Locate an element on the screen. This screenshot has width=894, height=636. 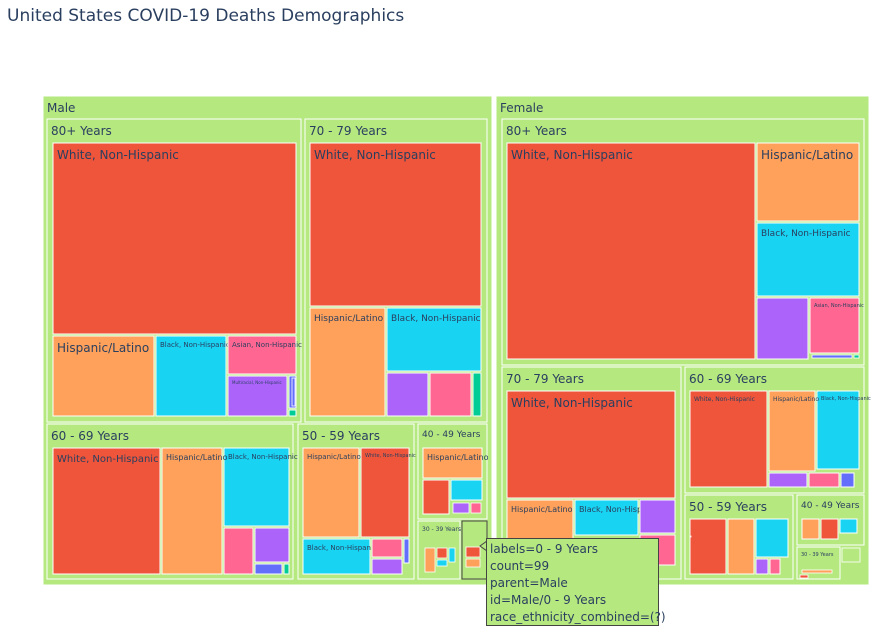
treemap-tile-male-70-79-years-multiracial-non-hispanic is located at coordinates (407, 394).